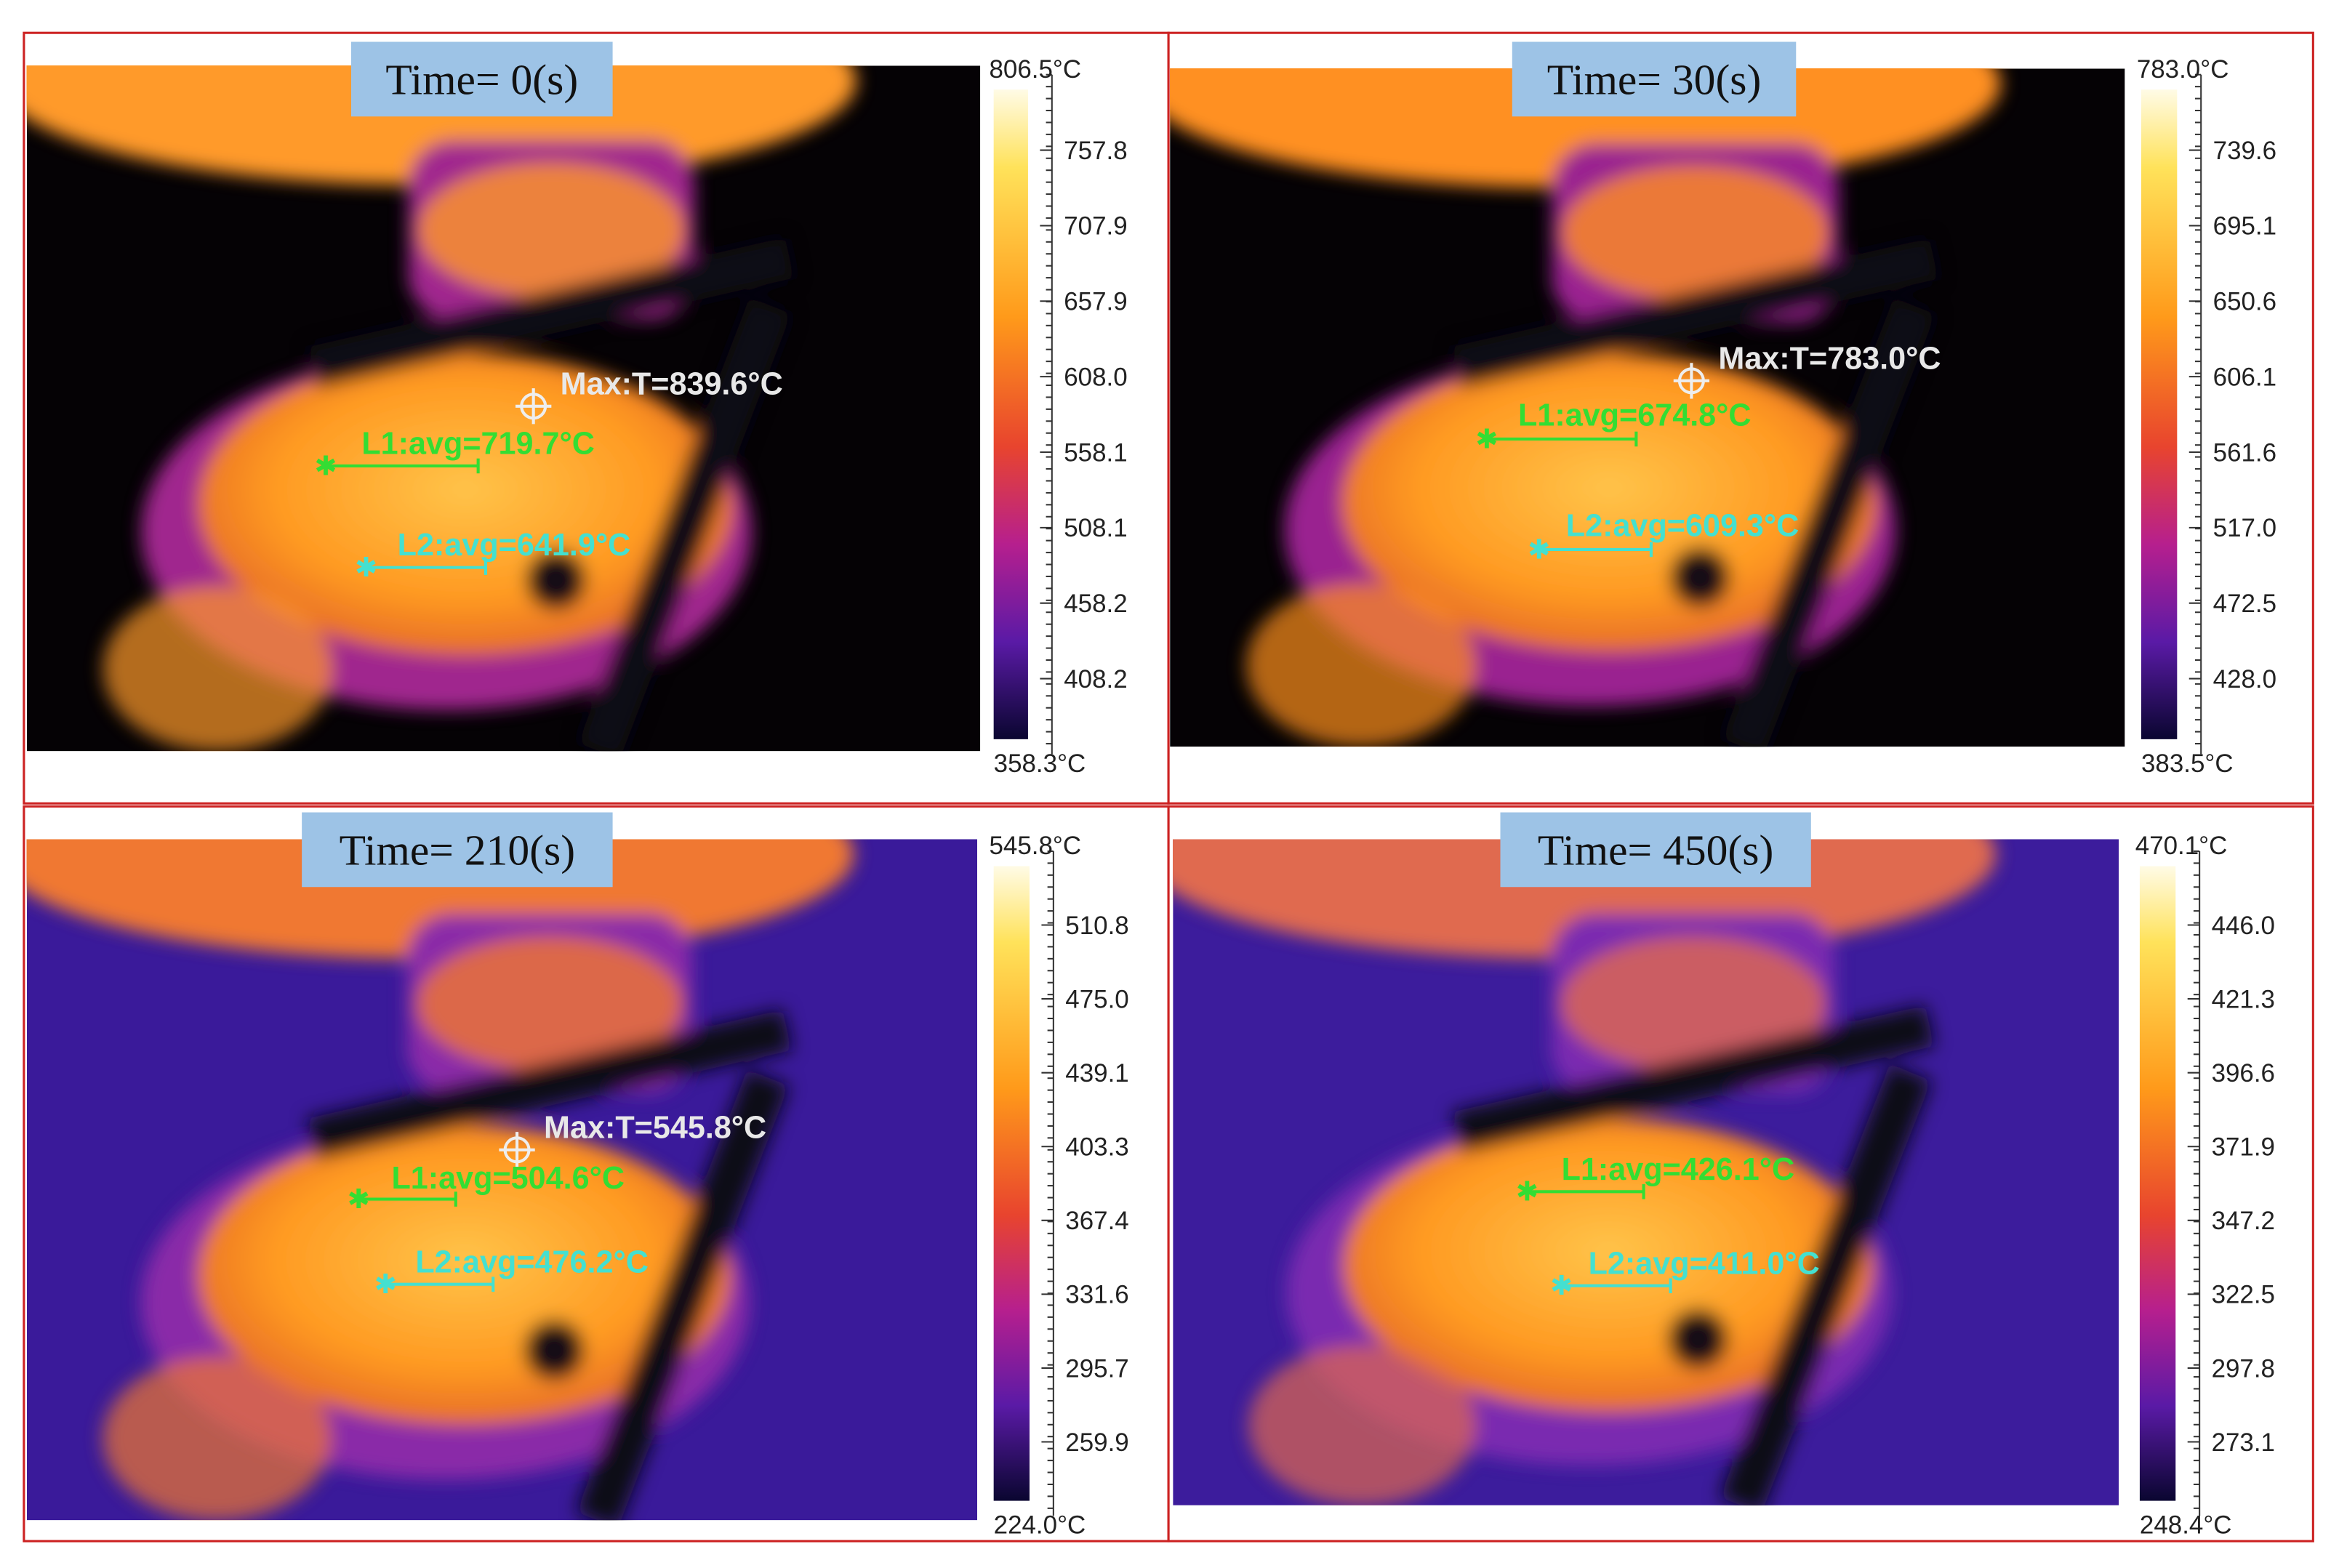 The height and width of the screenshot is (1568, 2331). What do you see at coordinates (2186, 1525) in the screenshot?
I see `scale-min: 248.4°C` at bounding box center [2186, 1525].